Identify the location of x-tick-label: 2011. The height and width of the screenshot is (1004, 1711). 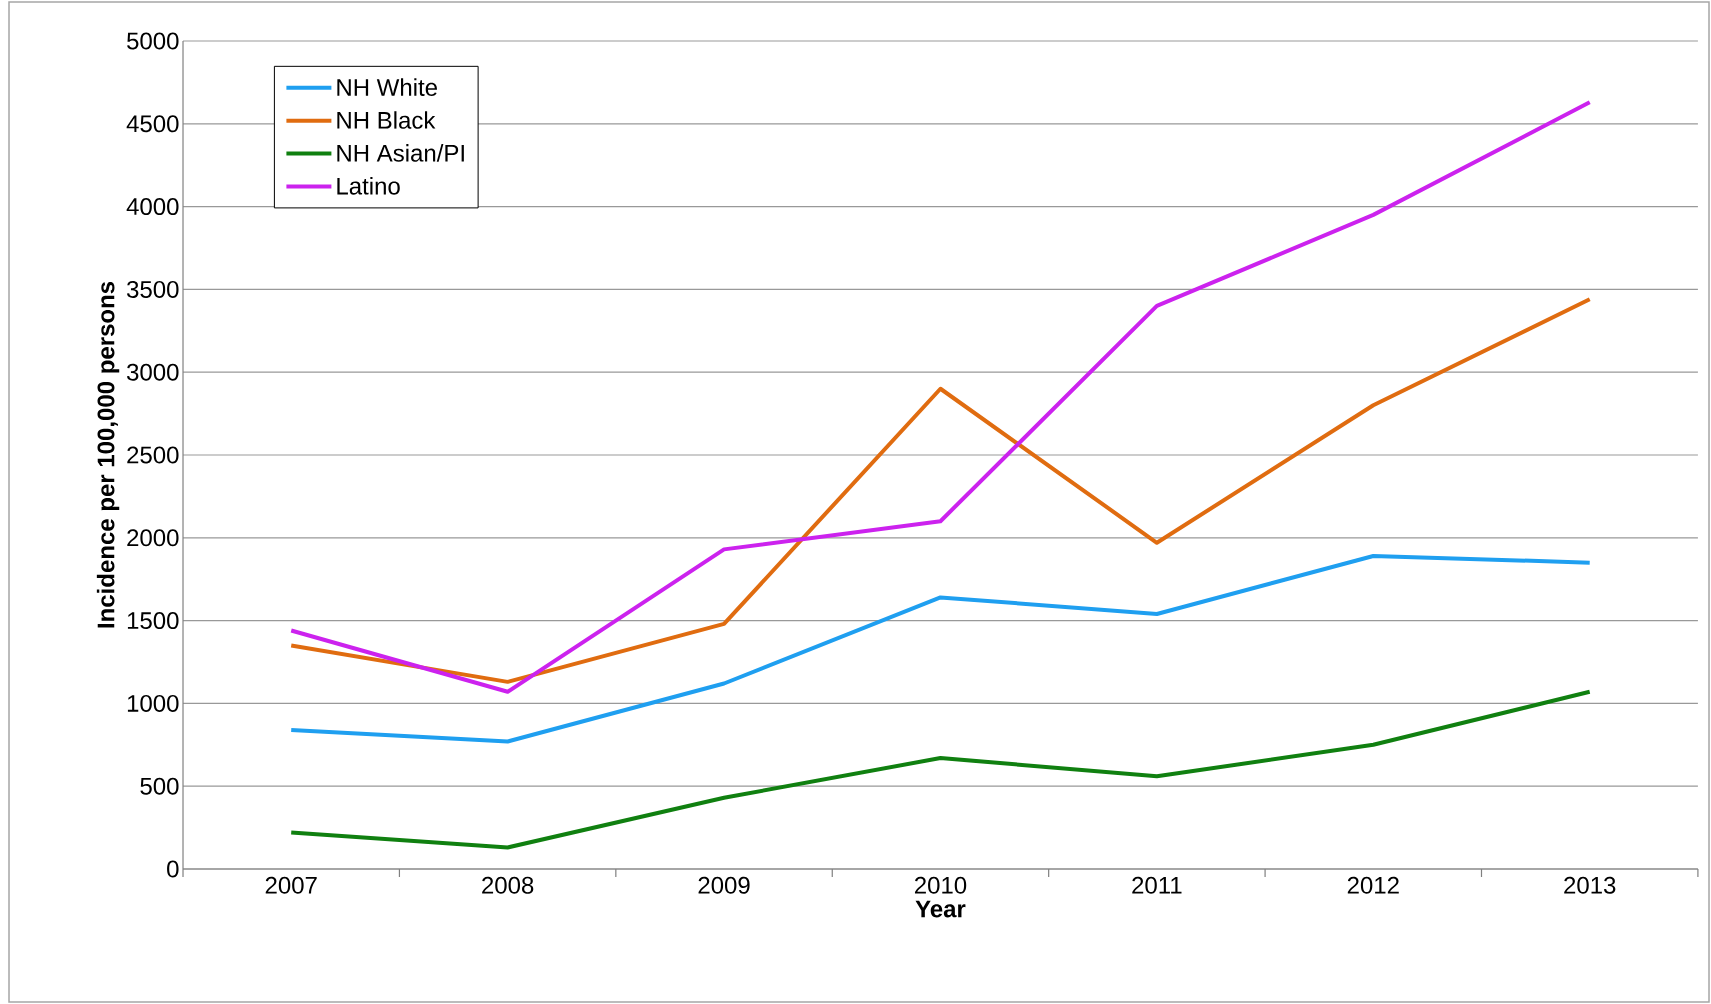
(1157, 885).